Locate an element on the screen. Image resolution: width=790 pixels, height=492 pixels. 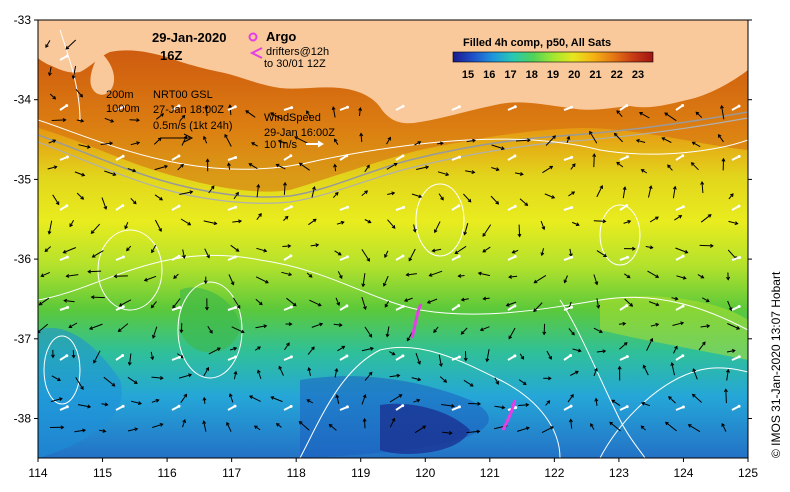
currents-scale-arrow-icon is located at coordinates (177, 138).